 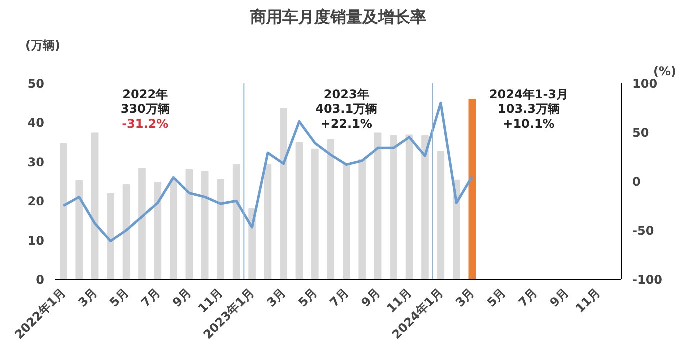 What do you see at coordinates (588, 301) in the screenshot?
I see `x-tick-label: 11月` at bounding box center [588, 301].